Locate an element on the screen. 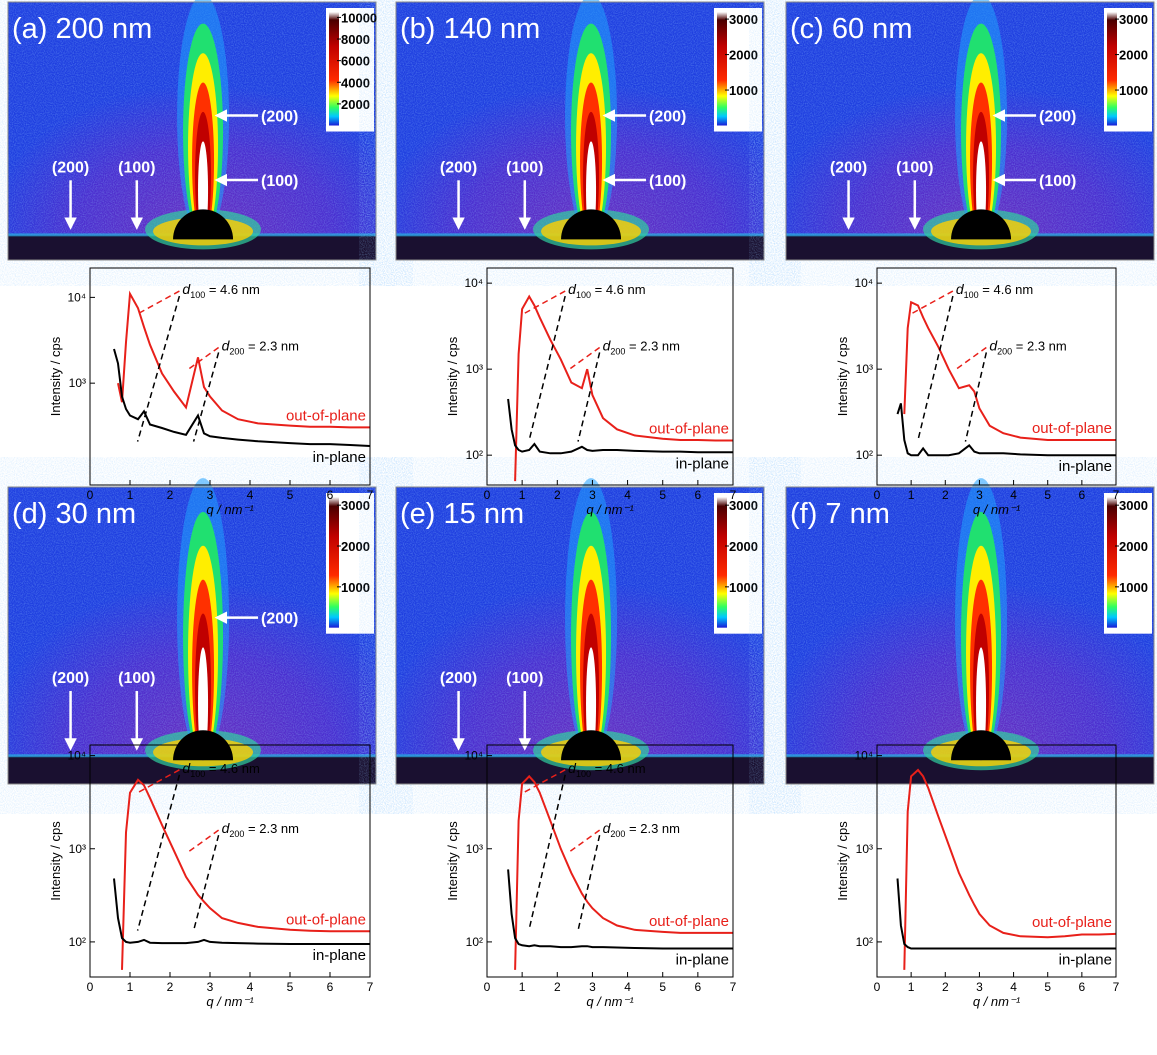 The height and width of the screenshot is (1055, 1157). panel-title: (a) 200 nm is located at coordinates (82, 29).